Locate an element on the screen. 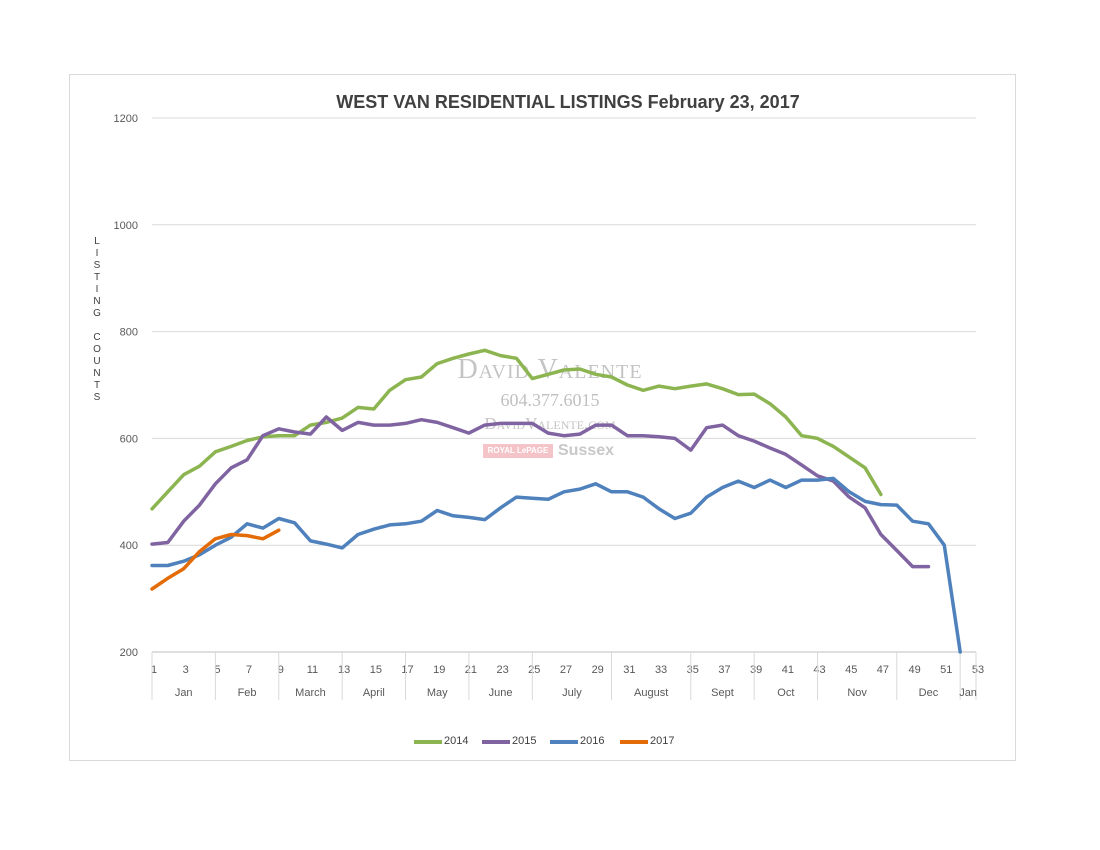  month-label: August is located at coordinates (651, 693).